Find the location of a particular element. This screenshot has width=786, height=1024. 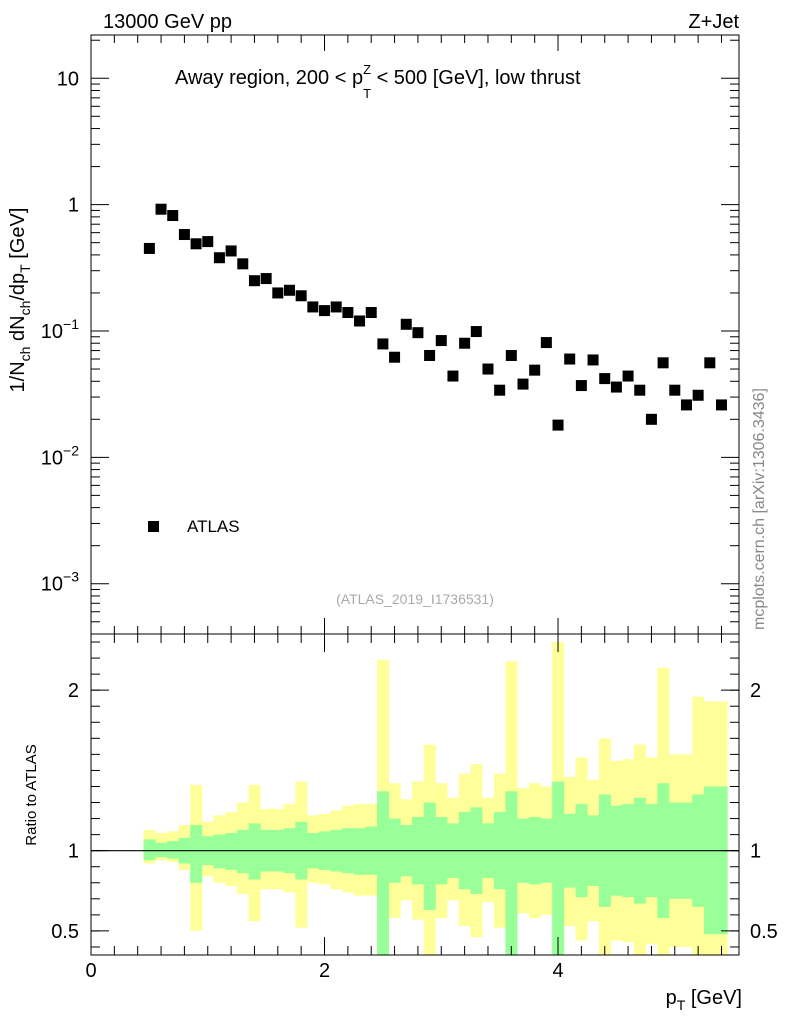

analysis-id-label: (ATLAS_2019_I1736531) is located at coordinates (415, 599).